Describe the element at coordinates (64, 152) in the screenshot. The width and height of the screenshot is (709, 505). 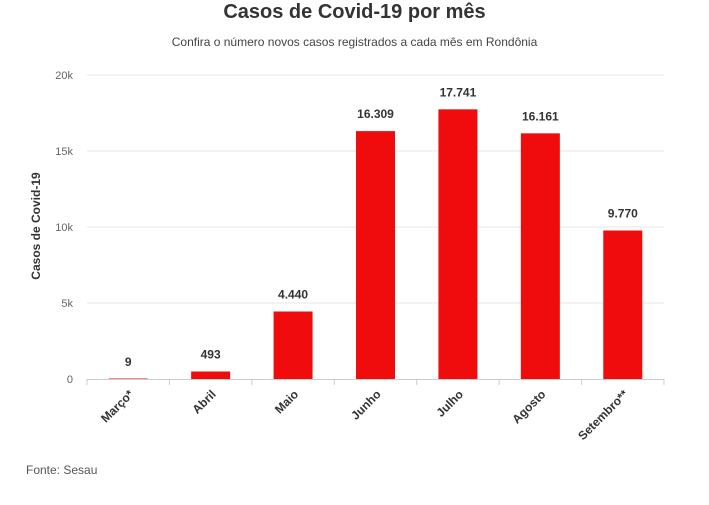
I see `y-tick-label: 15k` at that location.